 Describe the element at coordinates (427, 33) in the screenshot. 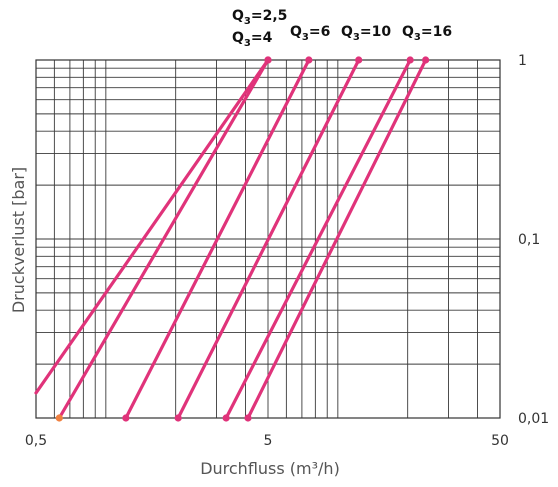

I see `series-label-5: Q3=16` at that location.